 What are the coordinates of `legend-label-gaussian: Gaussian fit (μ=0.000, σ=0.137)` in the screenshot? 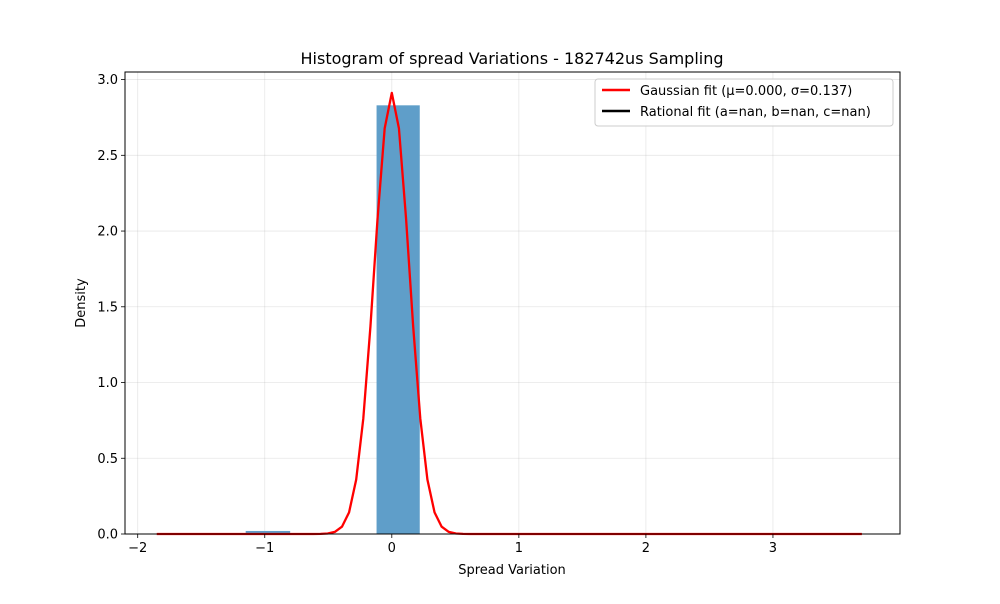 It's located at (746, 91).